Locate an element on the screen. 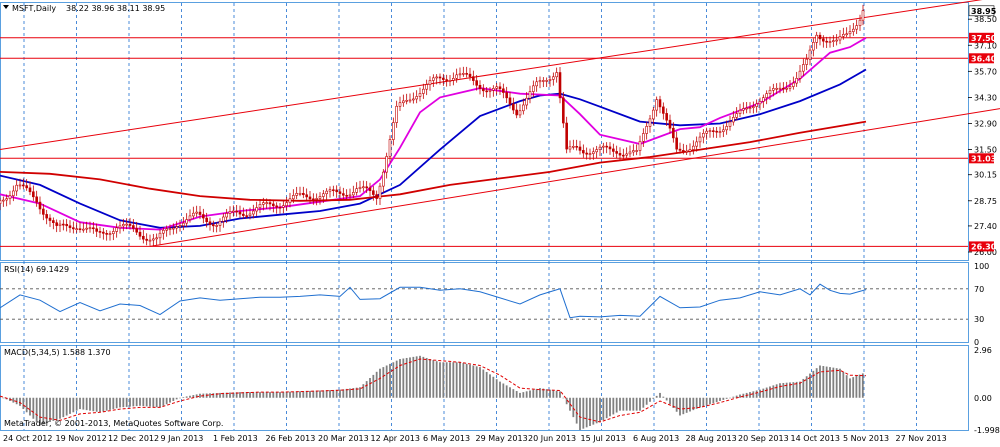 The height and width of the screenshot is (447, 1000). x-tick-label: 26 Feb 2013 is located at coordinates (291, 438).